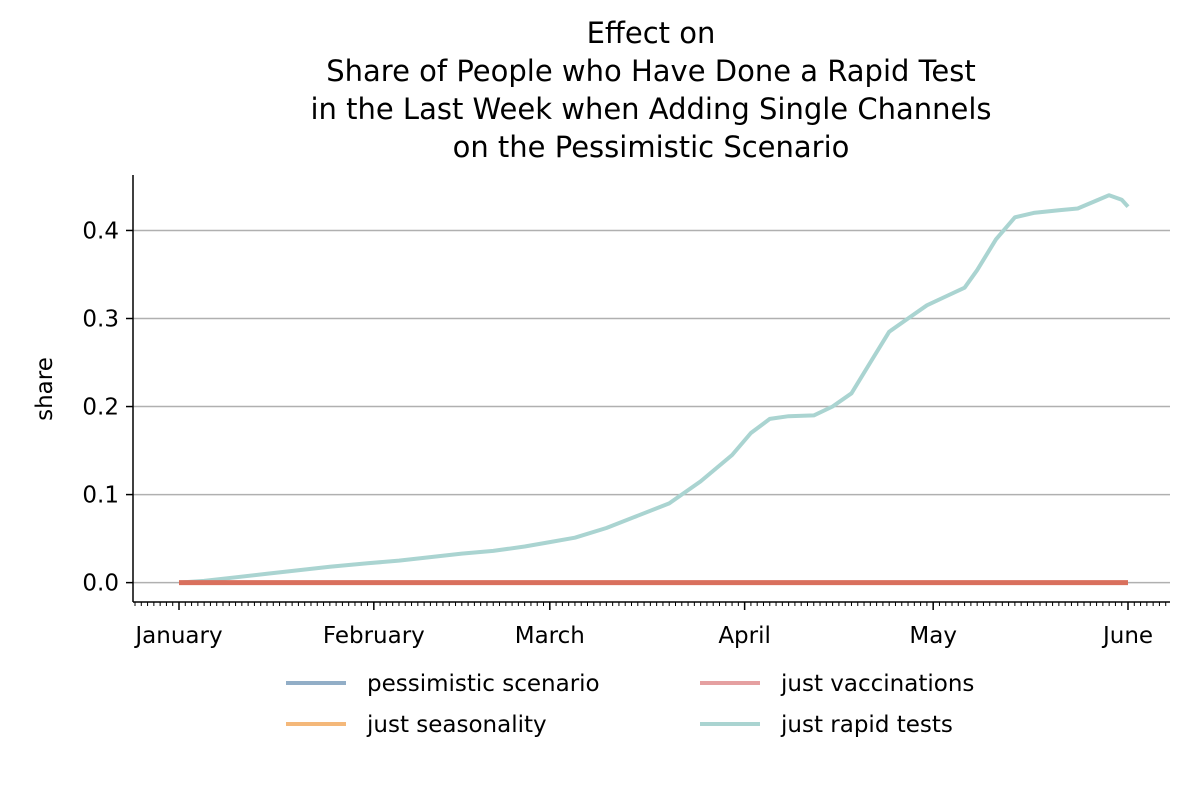 This screenshot has width=1200, height=800. I want to click on y-tick-label-3: 0.3, so click(100, 320).